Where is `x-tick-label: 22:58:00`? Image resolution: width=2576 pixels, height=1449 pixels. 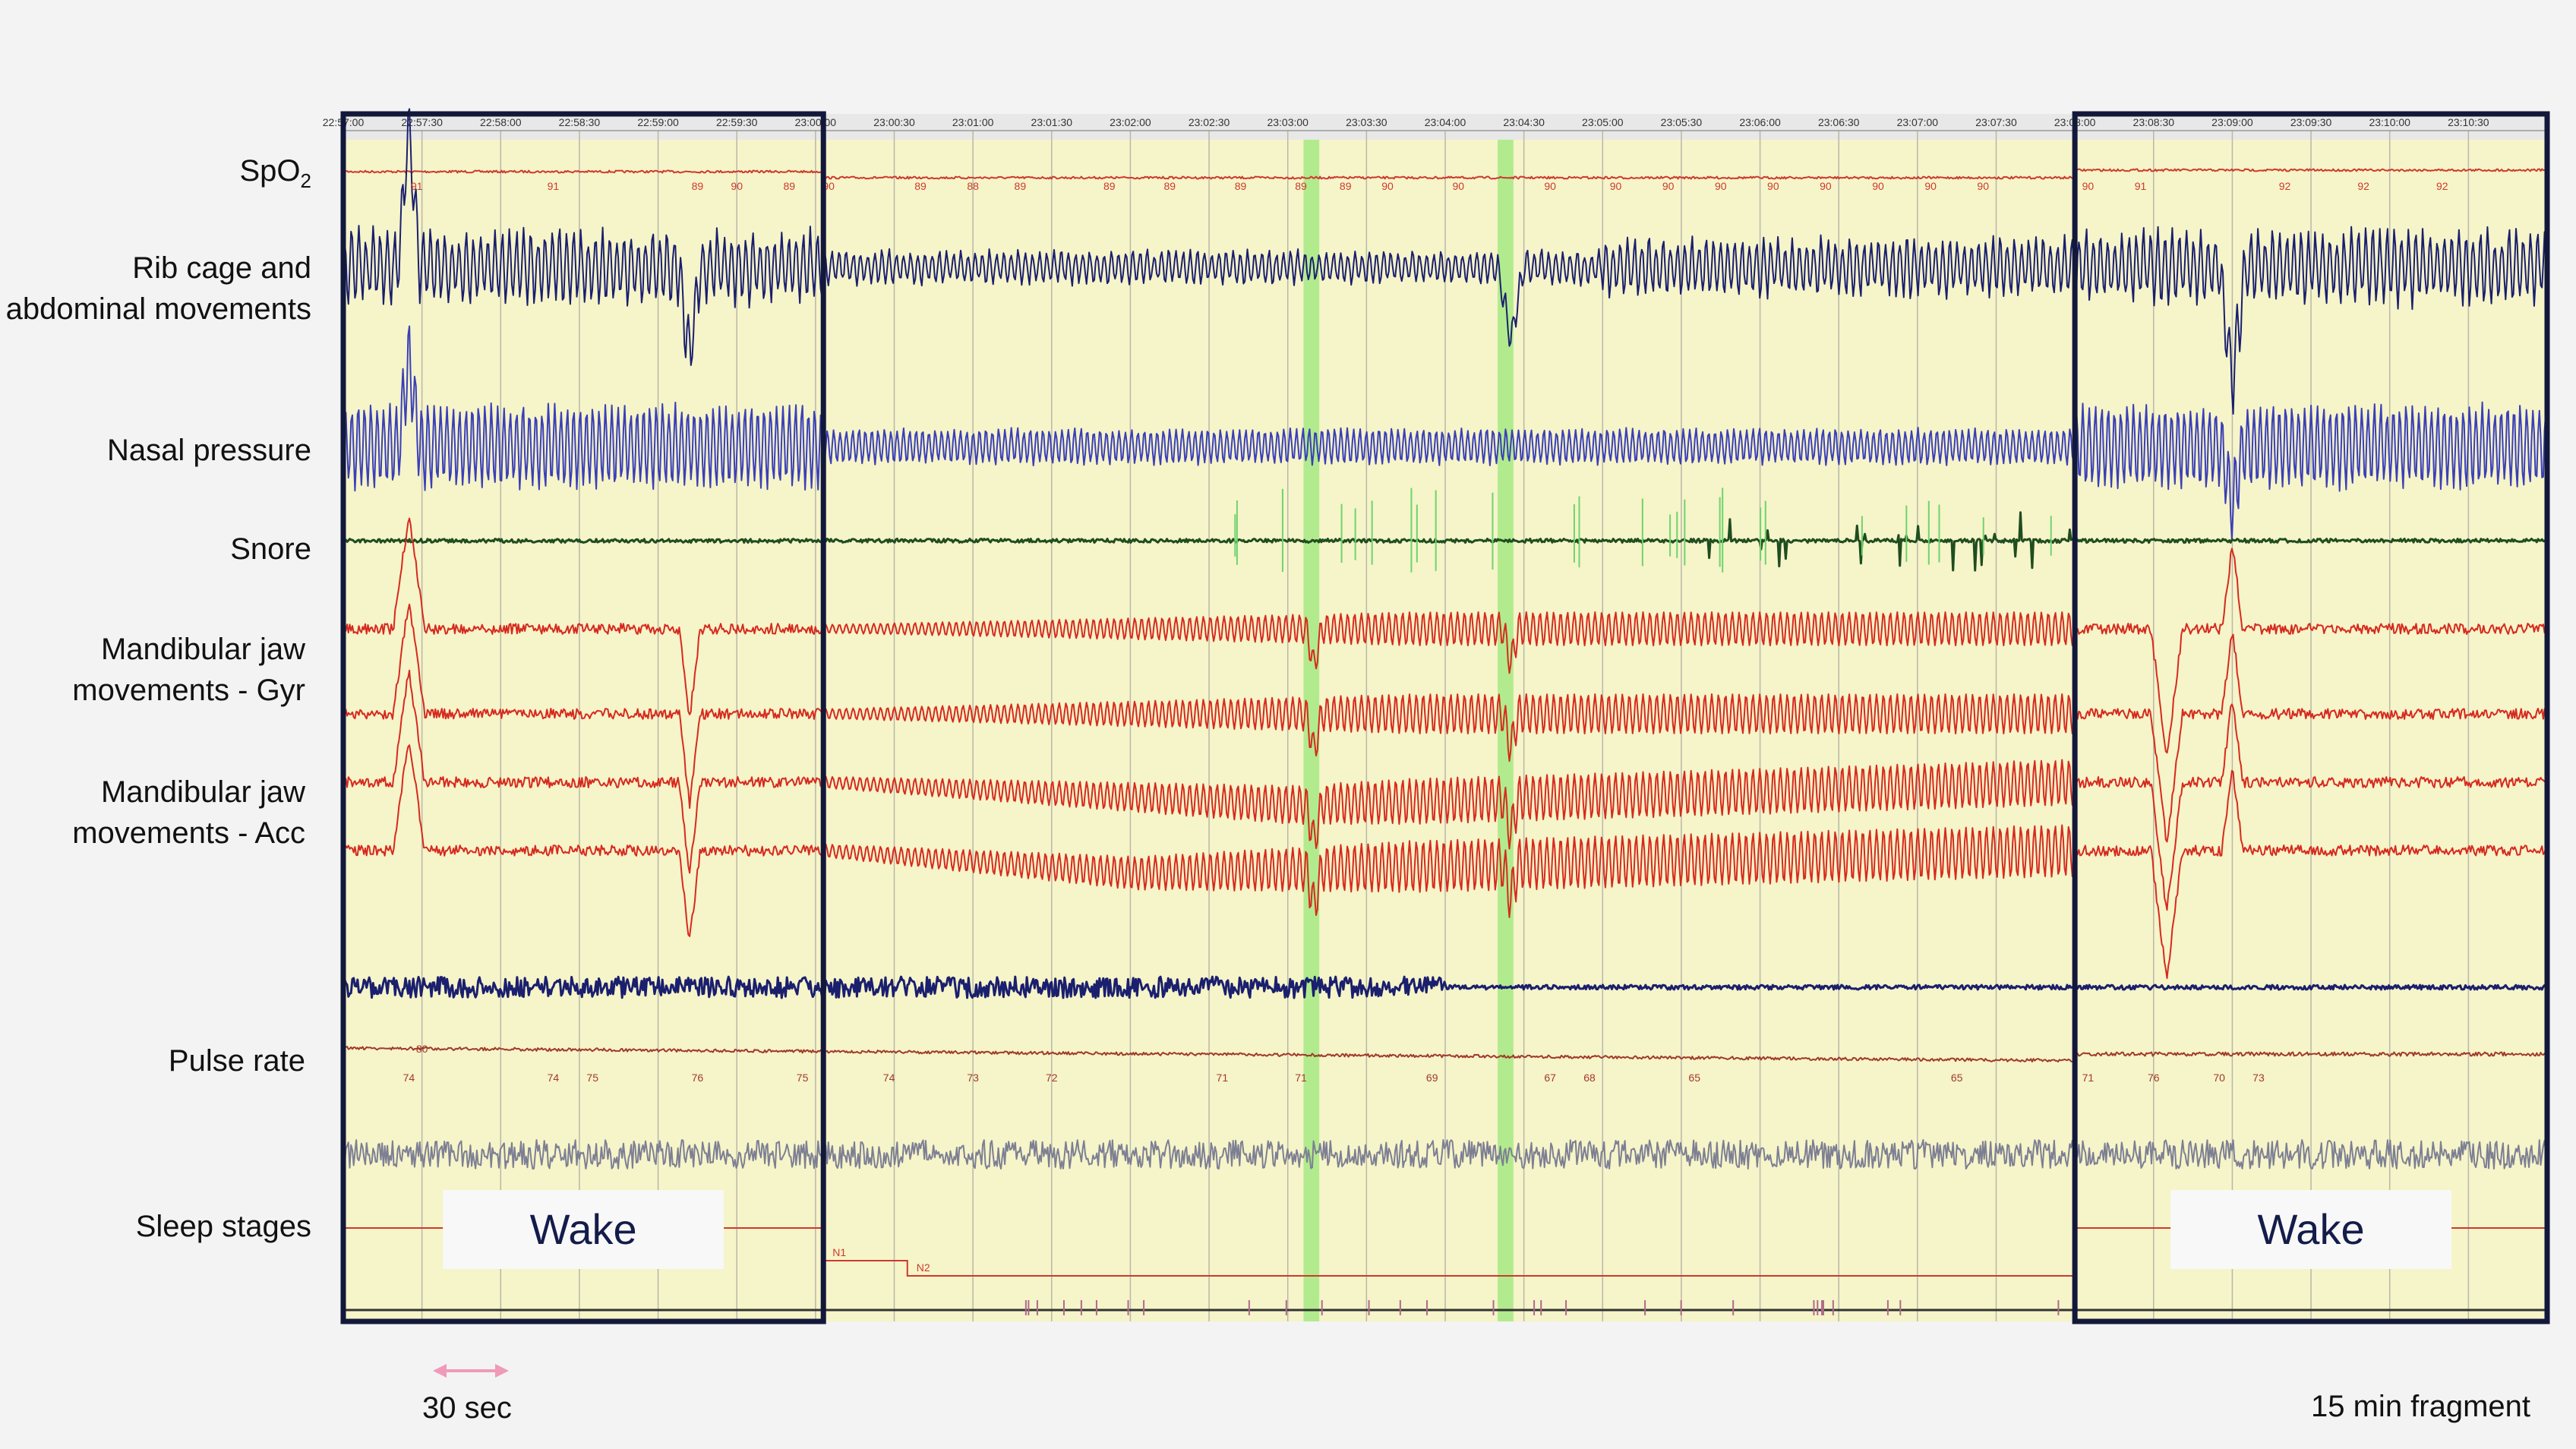 x-tick-label: 22:58:00 is located at coordinates (501, 122).